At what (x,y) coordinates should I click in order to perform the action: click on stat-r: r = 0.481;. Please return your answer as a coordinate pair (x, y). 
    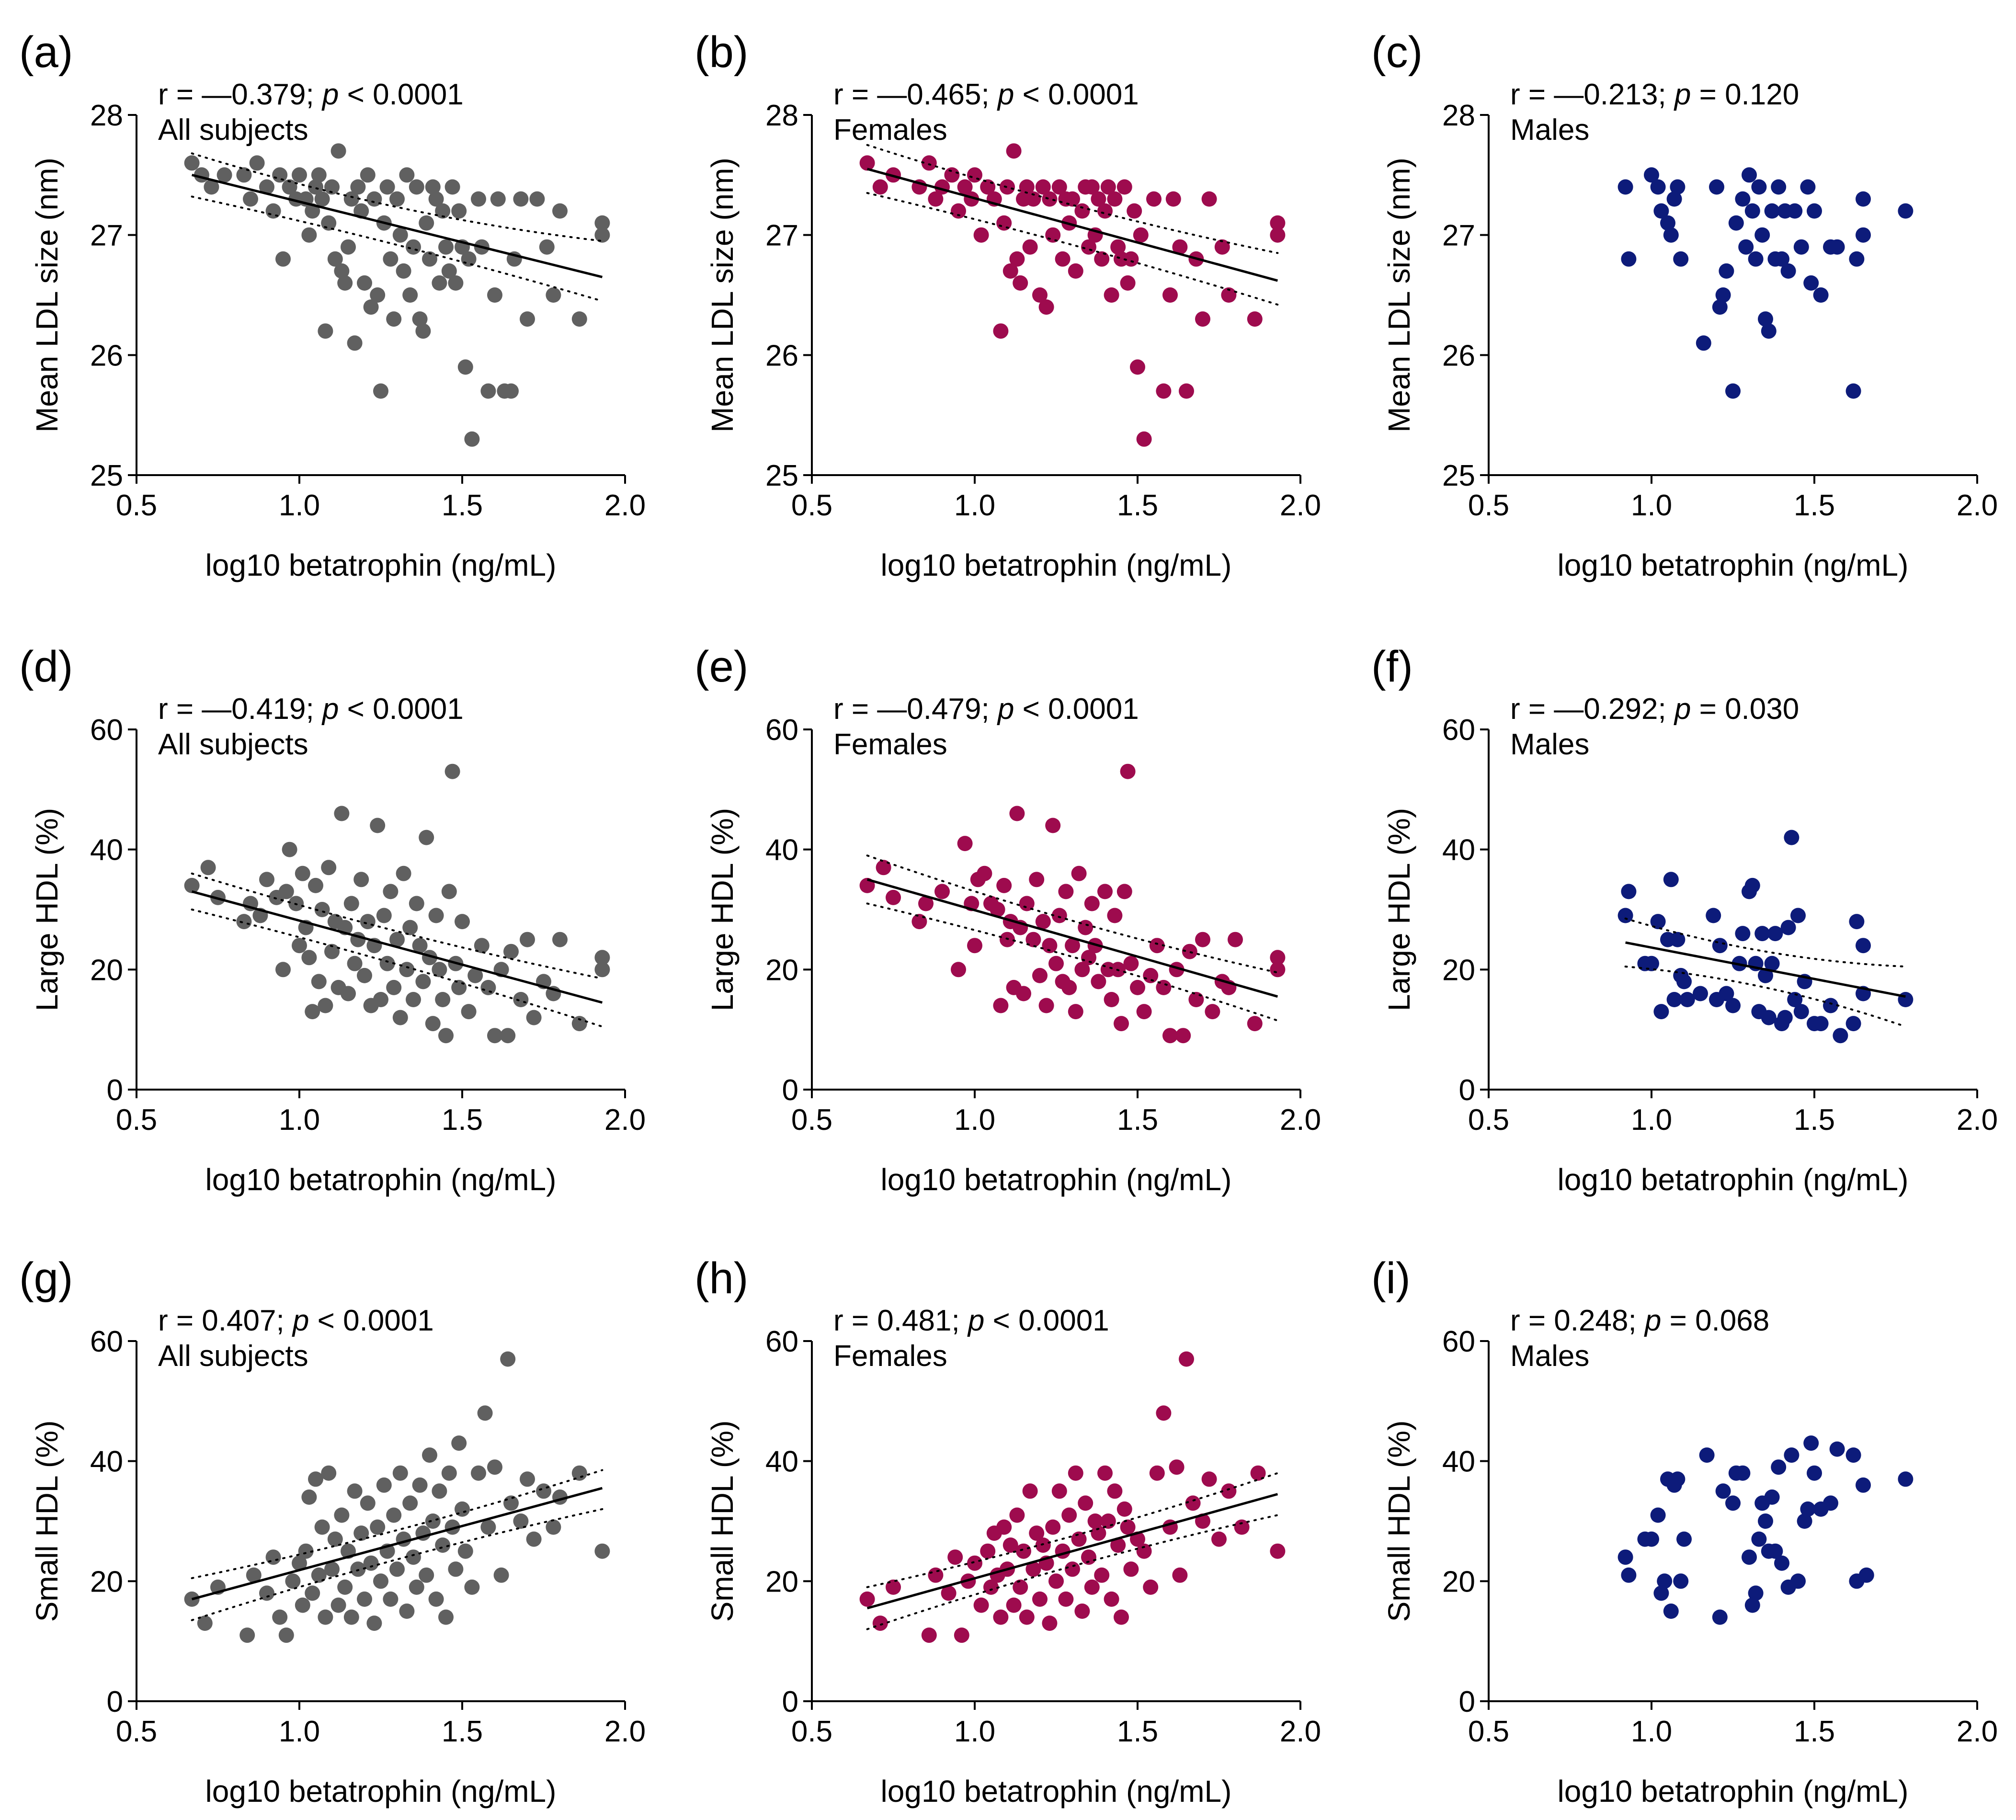
    Looking at the image, I should click on (900, 1320).